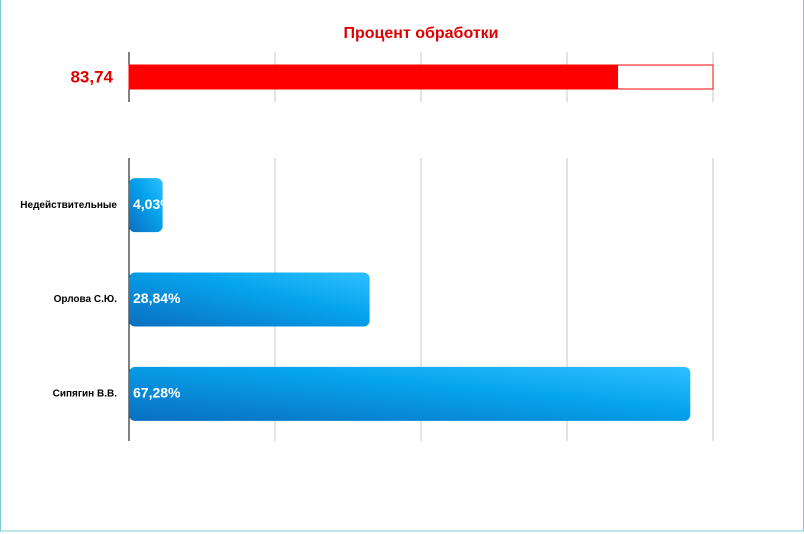  What do you see at coordinates (157, 393) in the screenshot?
I see `value-label: 67,28%` at bounding box center [157, 393].